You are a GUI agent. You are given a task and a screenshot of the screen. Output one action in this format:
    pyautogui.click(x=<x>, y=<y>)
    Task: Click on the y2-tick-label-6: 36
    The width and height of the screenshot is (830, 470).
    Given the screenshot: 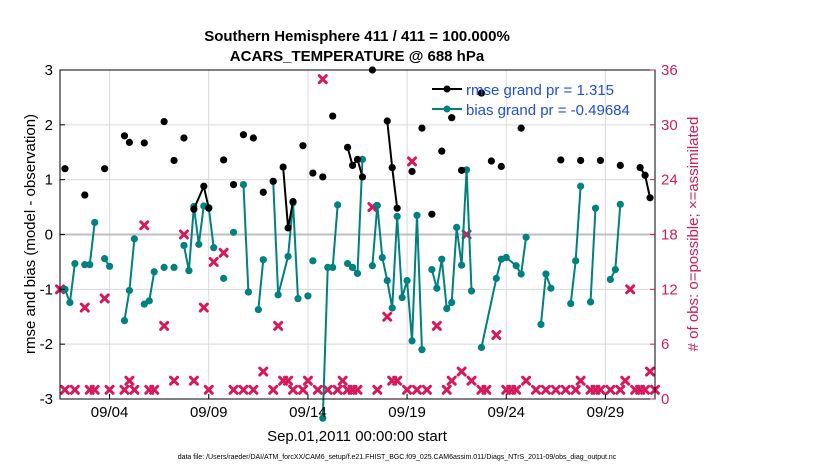 What is the action you would take?
    pyautogui.click(x=669, y=70)
    